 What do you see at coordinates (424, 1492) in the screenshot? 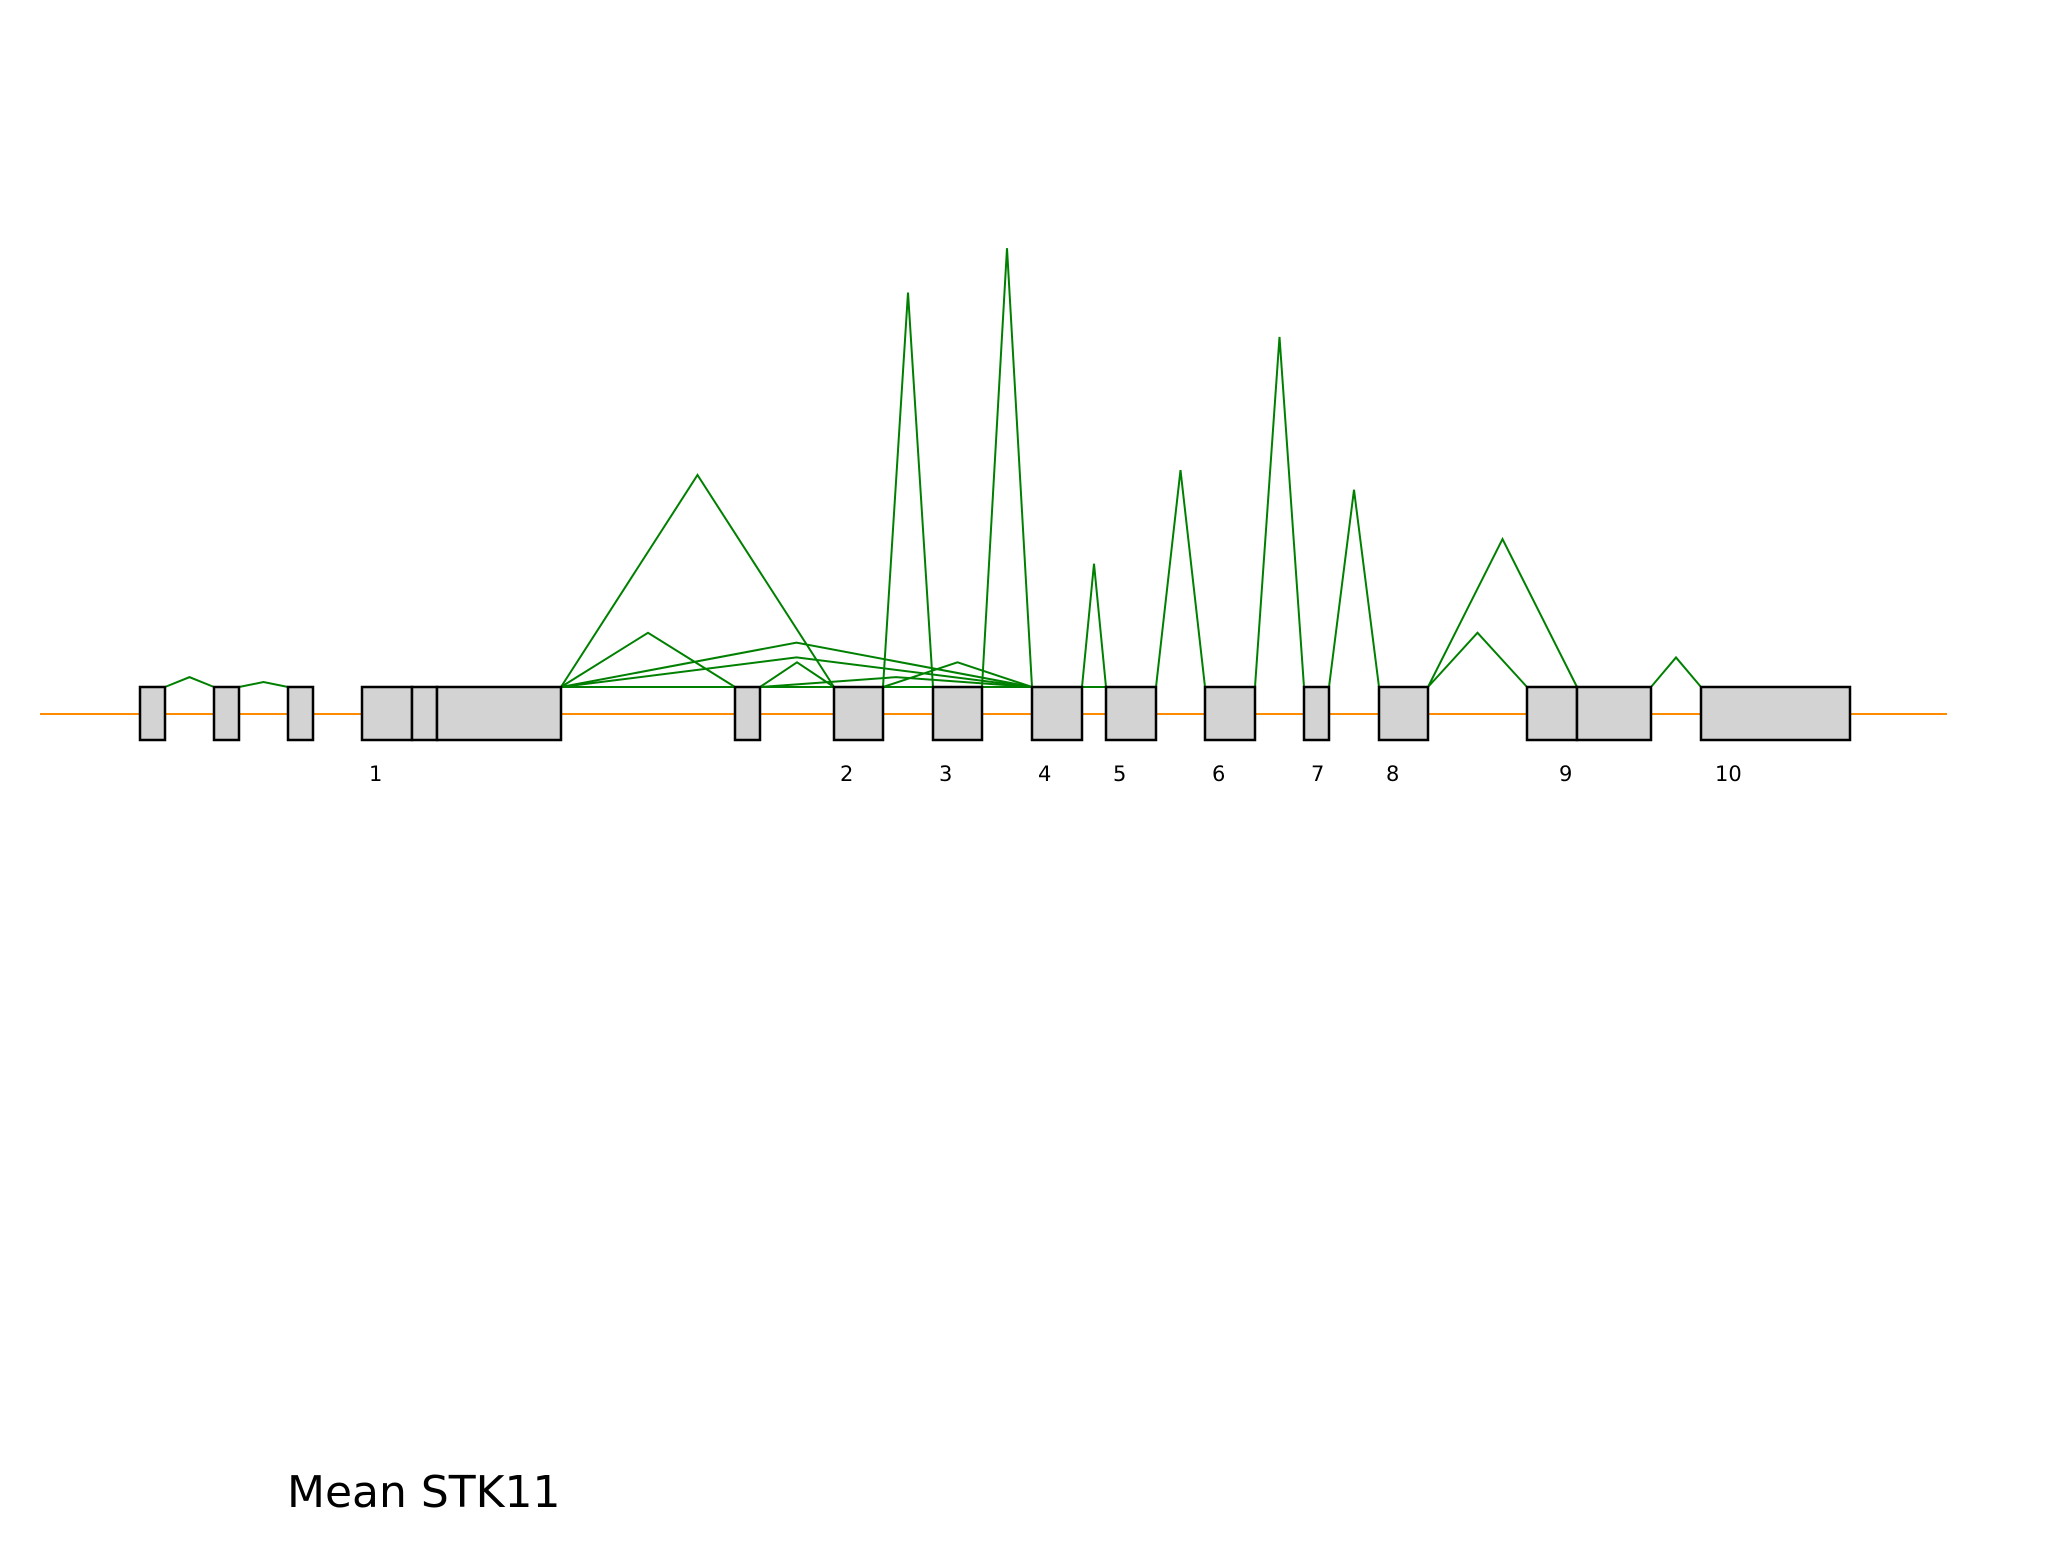
I see `plot-title: Mean STK11` at bounding box center [424, 1492].